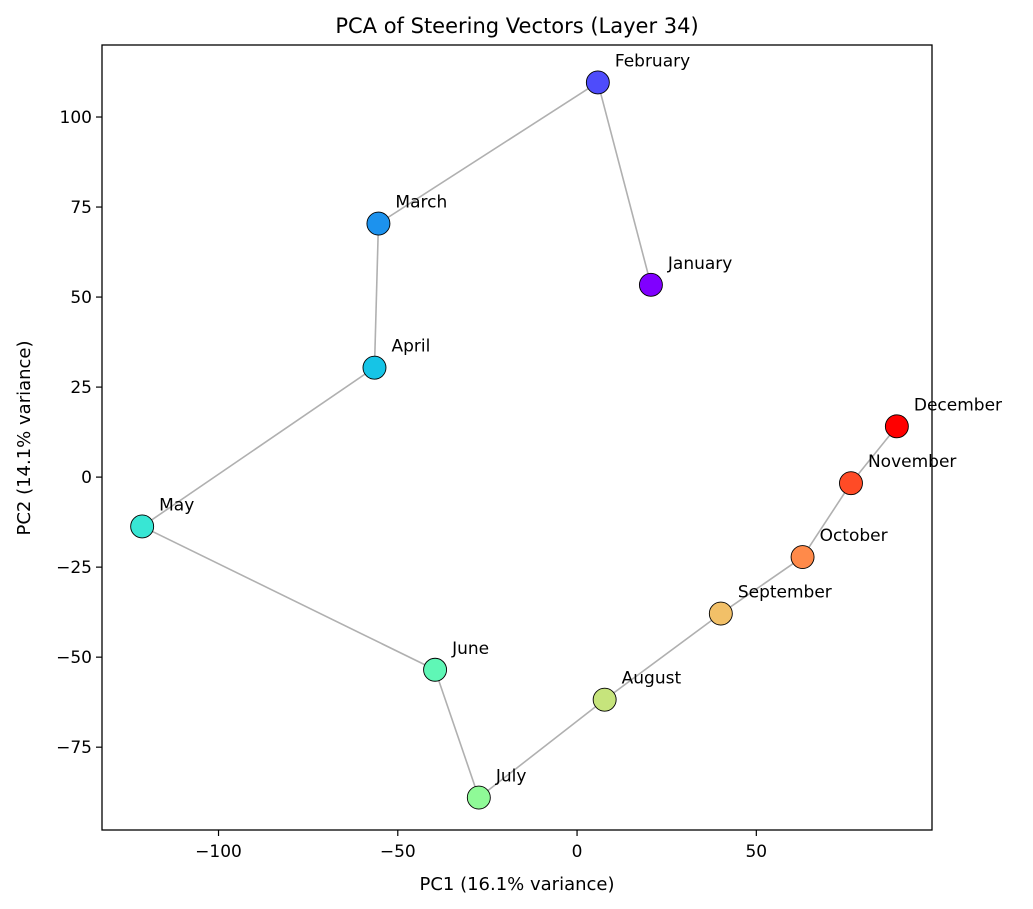 This screenshot has height=909, width=1033. I want to click on y-tick-label: 0, so click(86, 478).